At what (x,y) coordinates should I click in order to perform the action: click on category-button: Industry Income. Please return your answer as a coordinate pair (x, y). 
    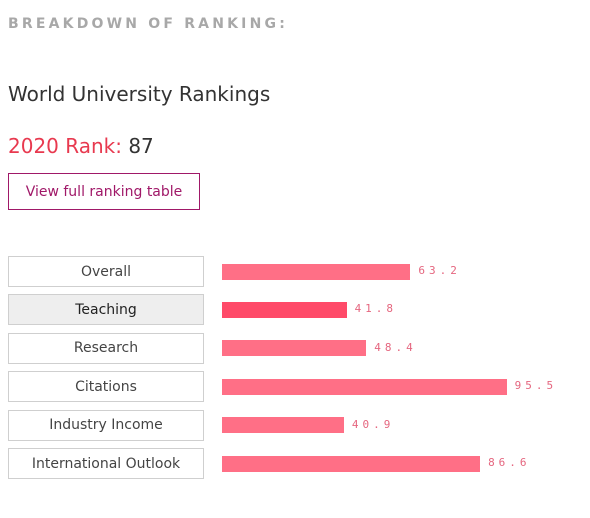
    Looking at the image, I should click on (106, 425).